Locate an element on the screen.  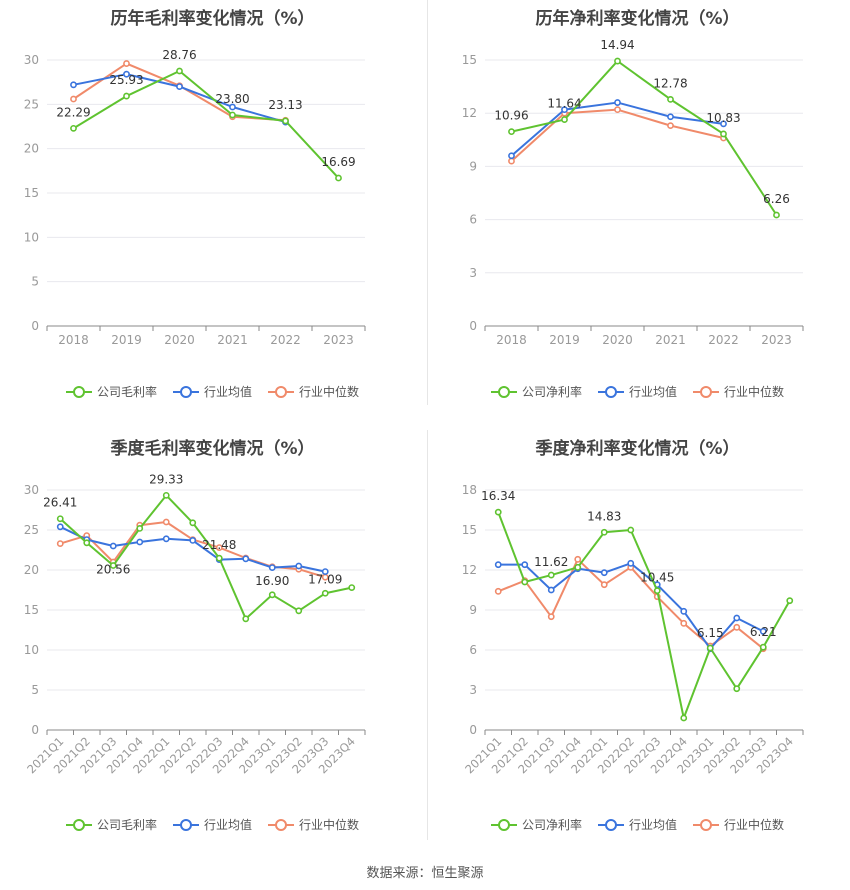
legend-label: 公司毛利率 is located at coordinates (126, 392).